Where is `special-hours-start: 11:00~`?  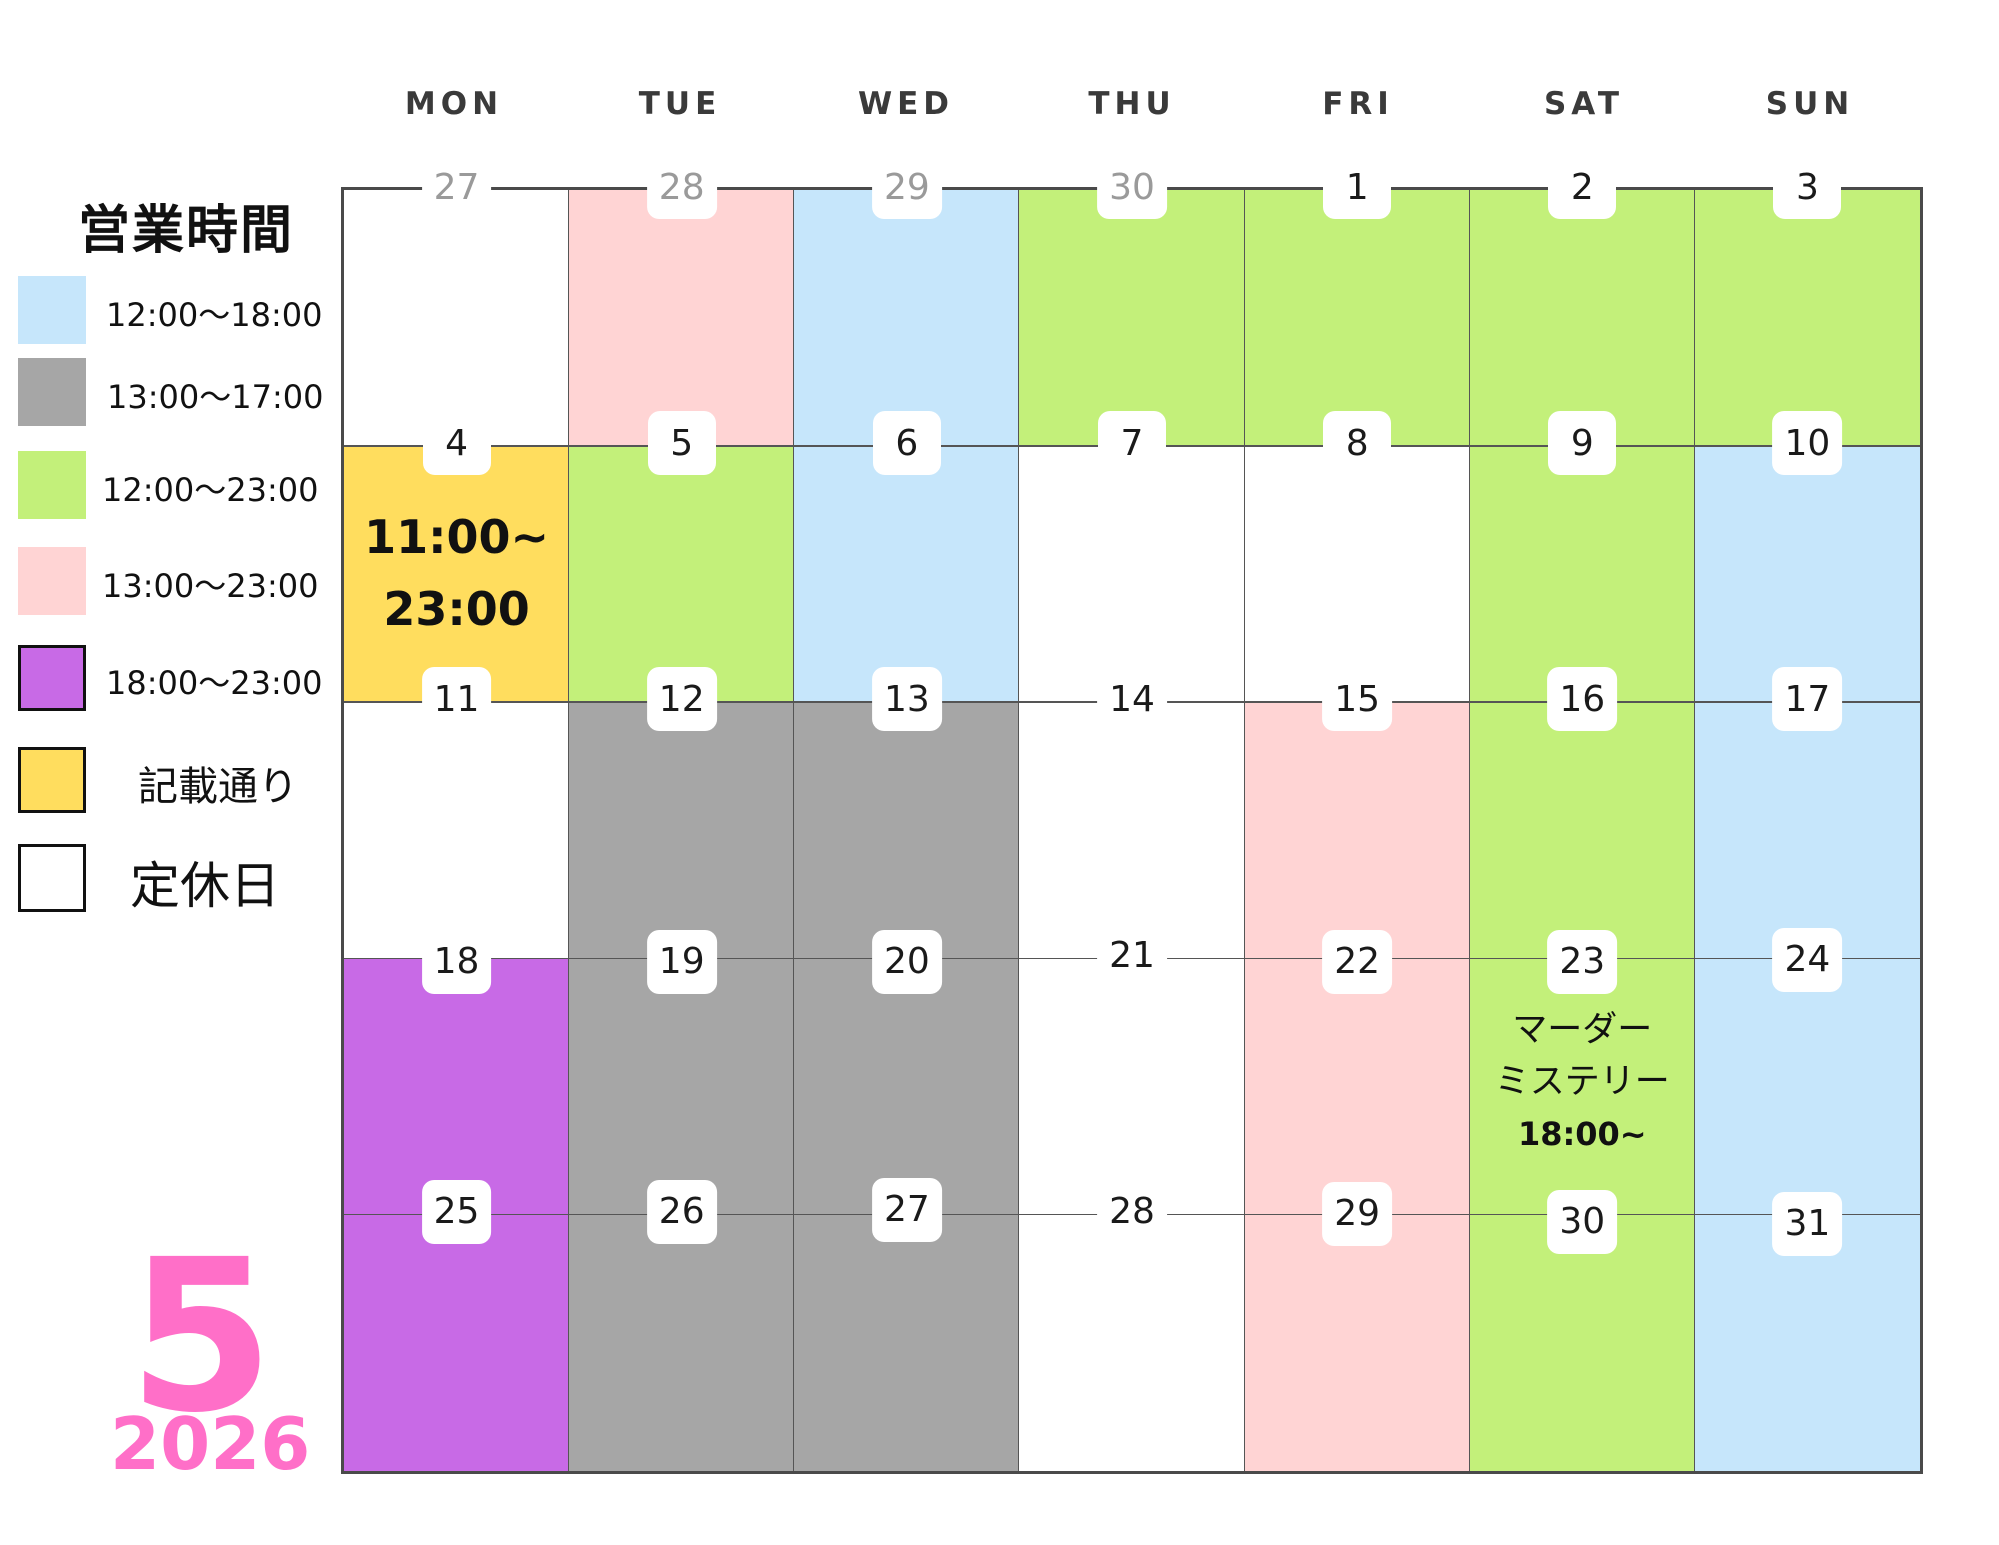
special-hours-start: 11:00~ is located at coordinates (457, 537).